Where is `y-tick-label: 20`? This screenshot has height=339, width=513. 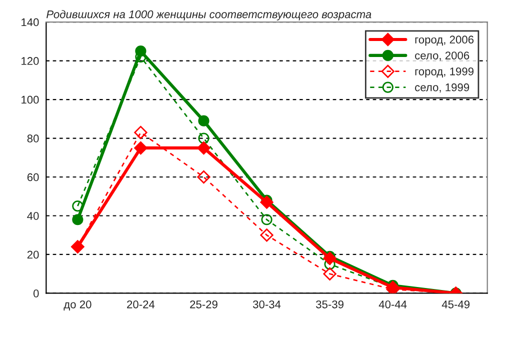 y-tick-label: 20 is located at coordinates (33, 254).